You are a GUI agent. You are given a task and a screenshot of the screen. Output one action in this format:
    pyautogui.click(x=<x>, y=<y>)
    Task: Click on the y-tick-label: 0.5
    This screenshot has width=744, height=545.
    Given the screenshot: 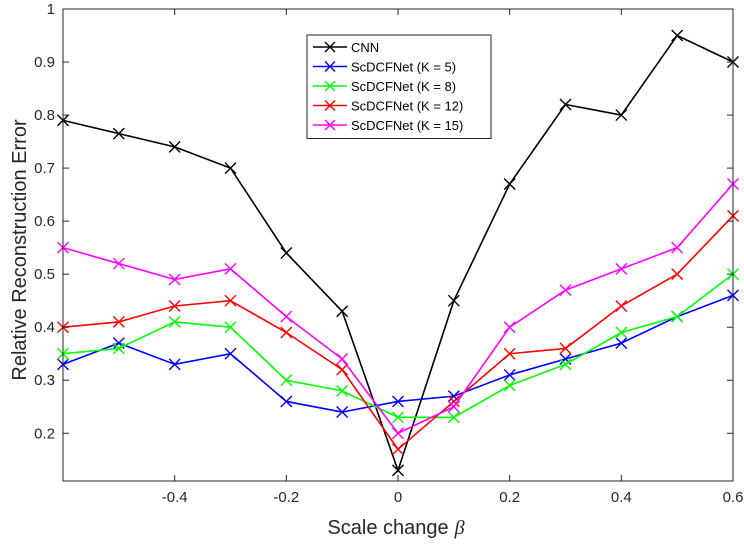 What is the action you would take?
    pyautogui.click(x=44, y=274)
    